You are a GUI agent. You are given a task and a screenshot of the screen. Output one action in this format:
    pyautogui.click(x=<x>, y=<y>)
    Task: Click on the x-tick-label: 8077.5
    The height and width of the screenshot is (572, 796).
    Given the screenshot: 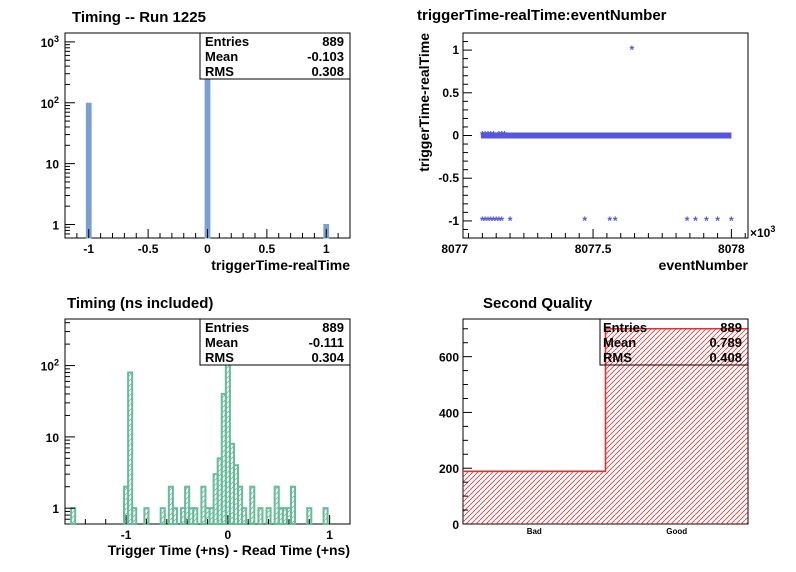 What is the action you would take?
    pyautogui.click(x=593, y=249)
    